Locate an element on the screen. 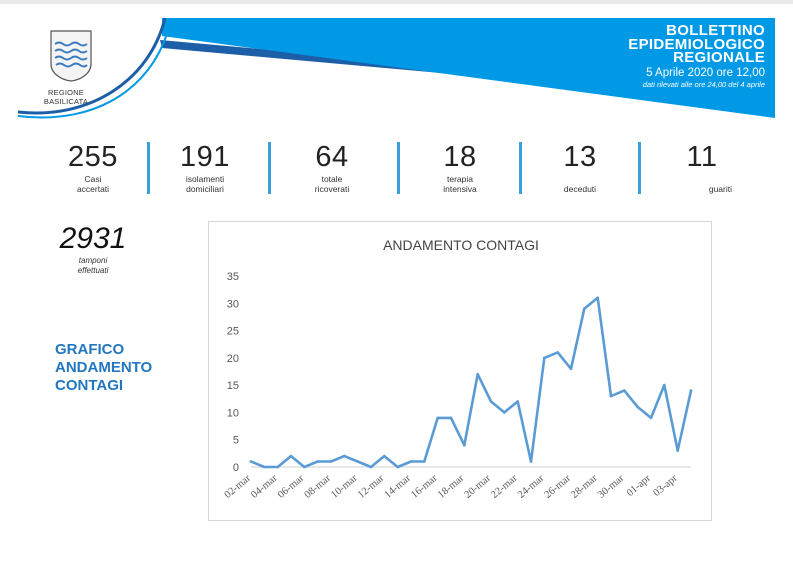 The image size is (793, 567). stat-label: totale is located at coordinates (332, 179).